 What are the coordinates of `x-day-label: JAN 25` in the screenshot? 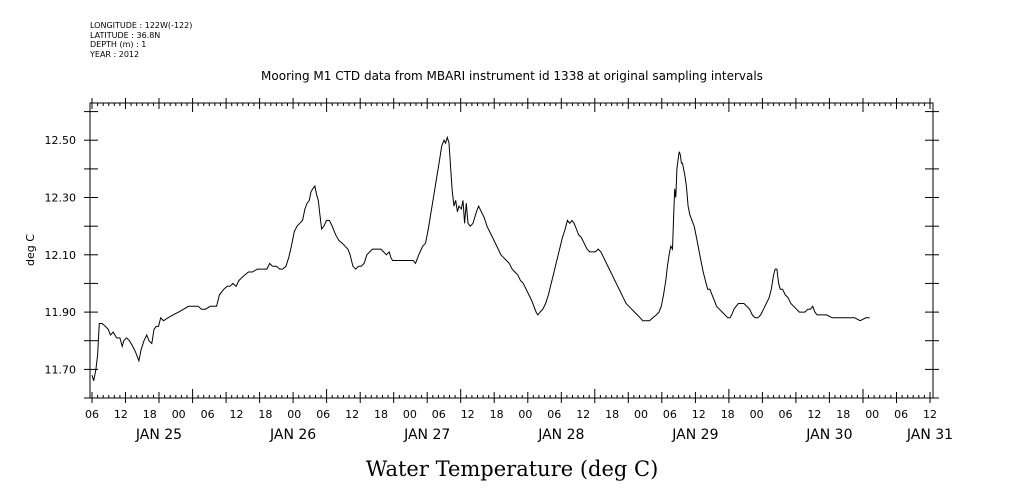 It's located at (158, 435).